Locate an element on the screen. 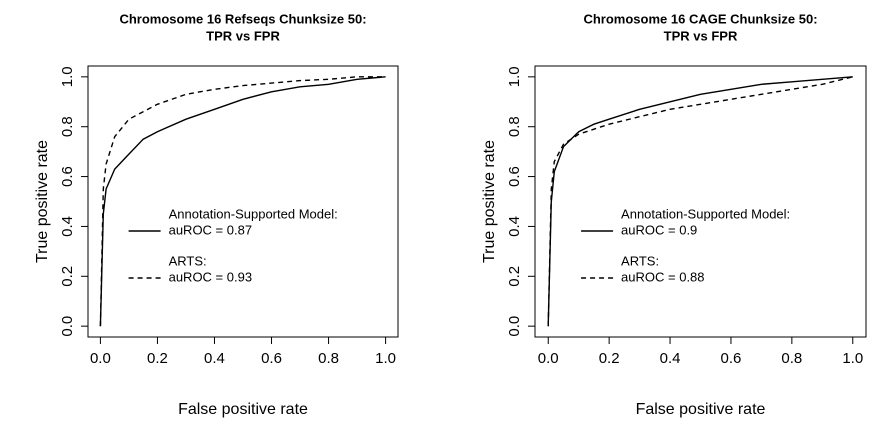 This screenshot has width=871, height=423. legend-label: auROC = 0.9 is located at coordinates (659, 229).